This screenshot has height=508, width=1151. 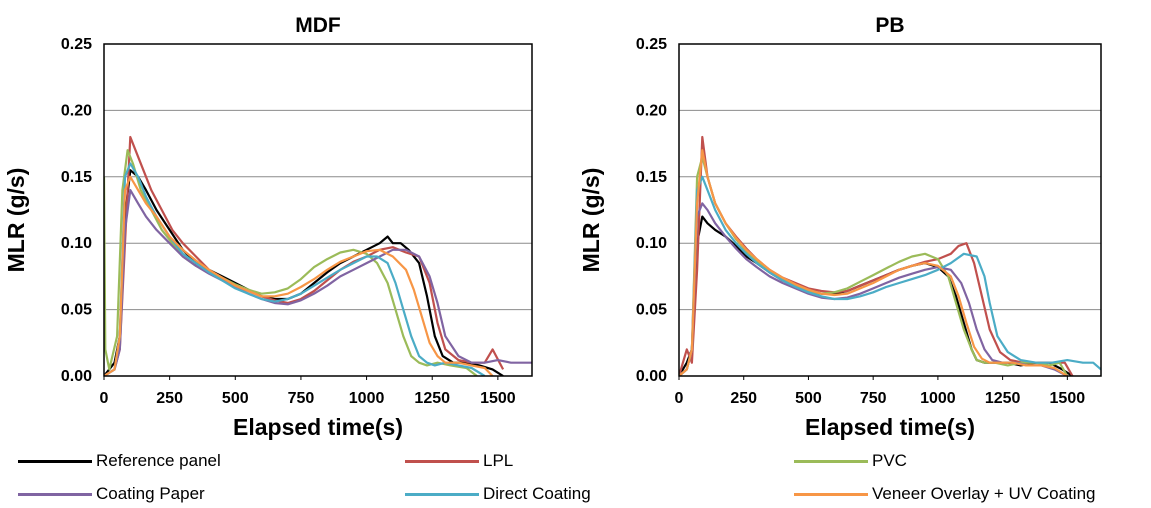 I want to click on series-line-reference-panel, so click(x=304, y=272).